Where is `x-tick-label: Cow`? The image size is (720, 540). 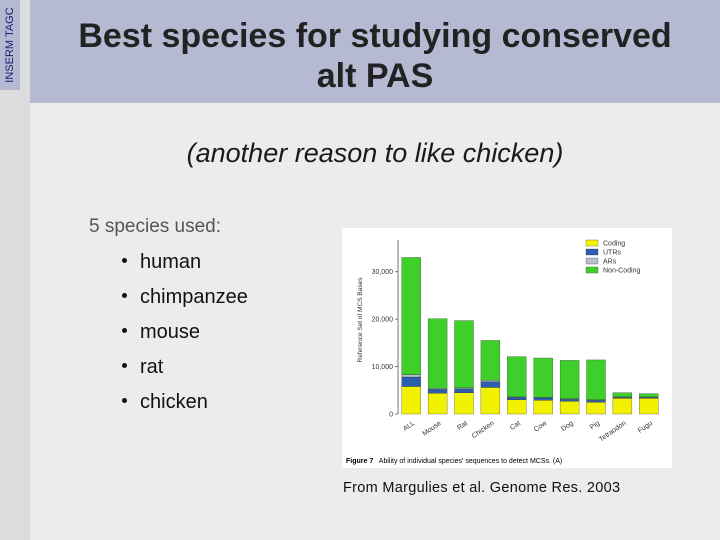
x-tick-label: Cow is located at coordinates (541, 426).